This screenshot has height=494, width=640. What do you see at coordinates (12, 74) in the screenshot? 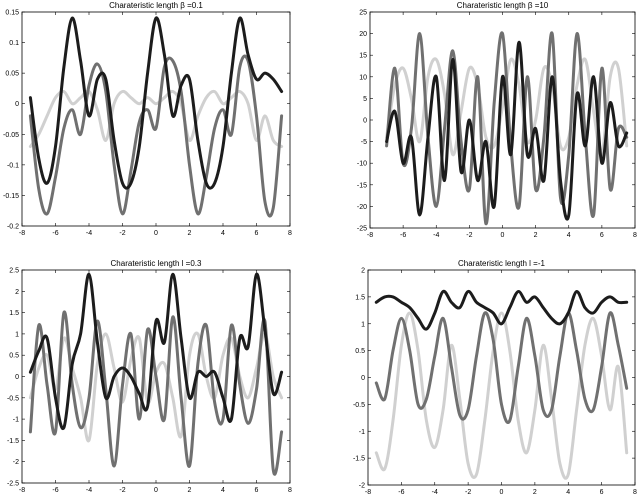
I see `y-tick-label: 0.05` at bounding box center [12, 74].